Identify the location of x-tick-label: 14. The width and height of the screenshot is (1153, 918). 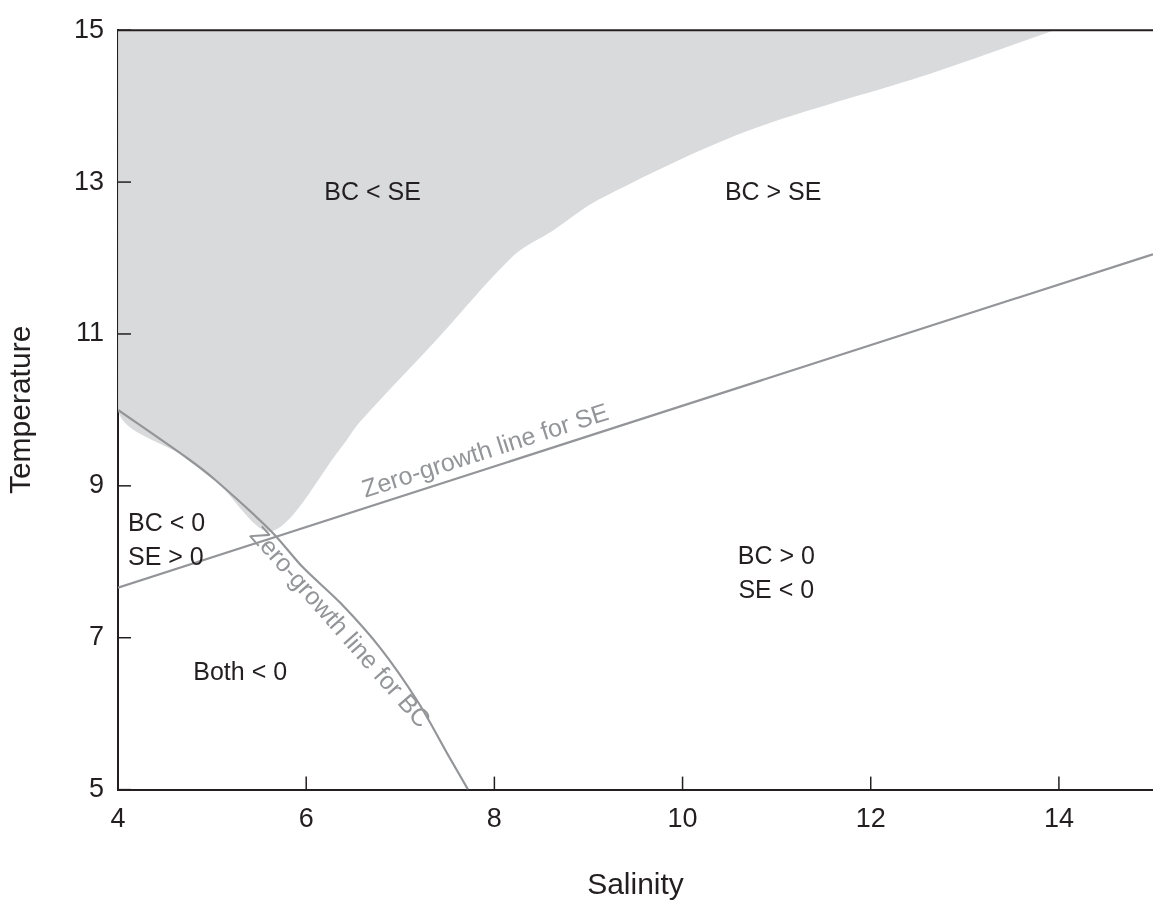
(1058, 818).